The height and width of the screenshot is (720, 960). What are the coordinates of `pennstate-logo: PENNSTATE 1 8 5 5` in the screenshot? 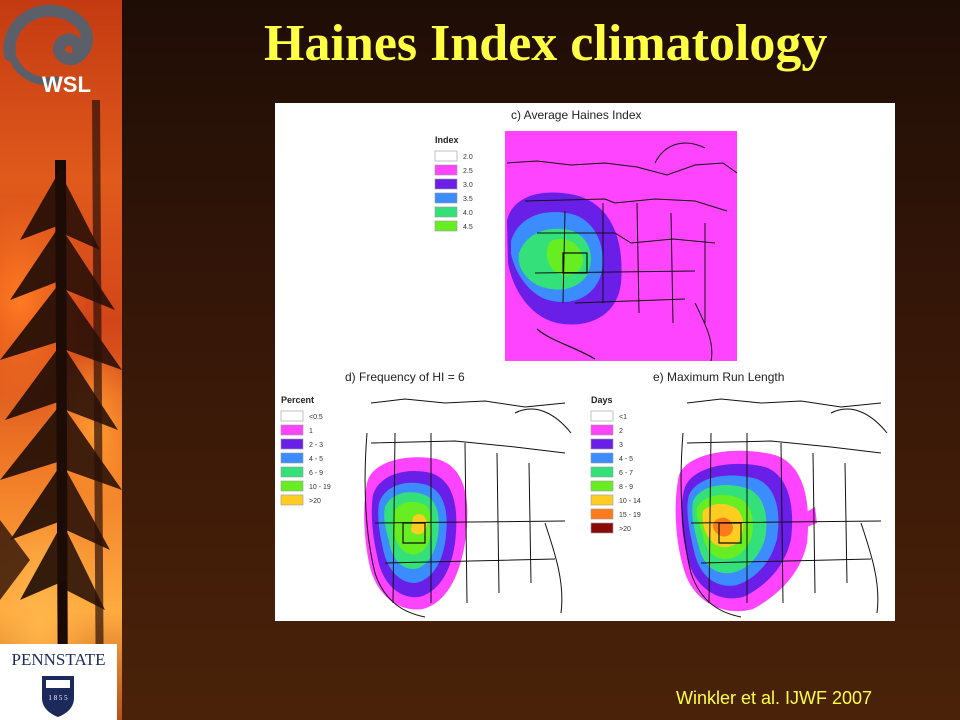 It's located at (58, 682).